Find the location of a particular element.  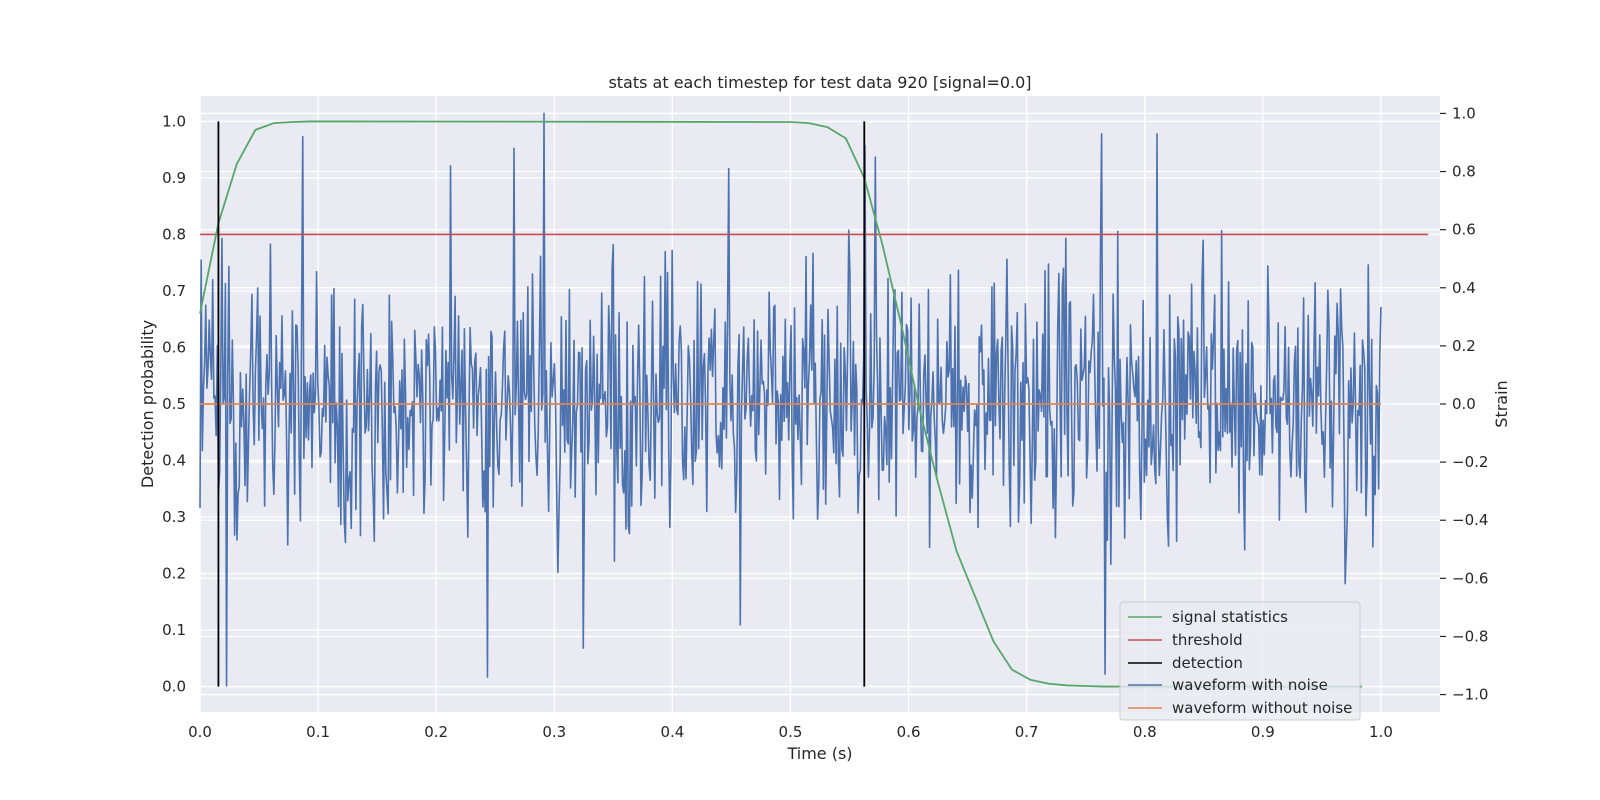

x-tick-label: 0.4 is located at coordinates (672, 732).